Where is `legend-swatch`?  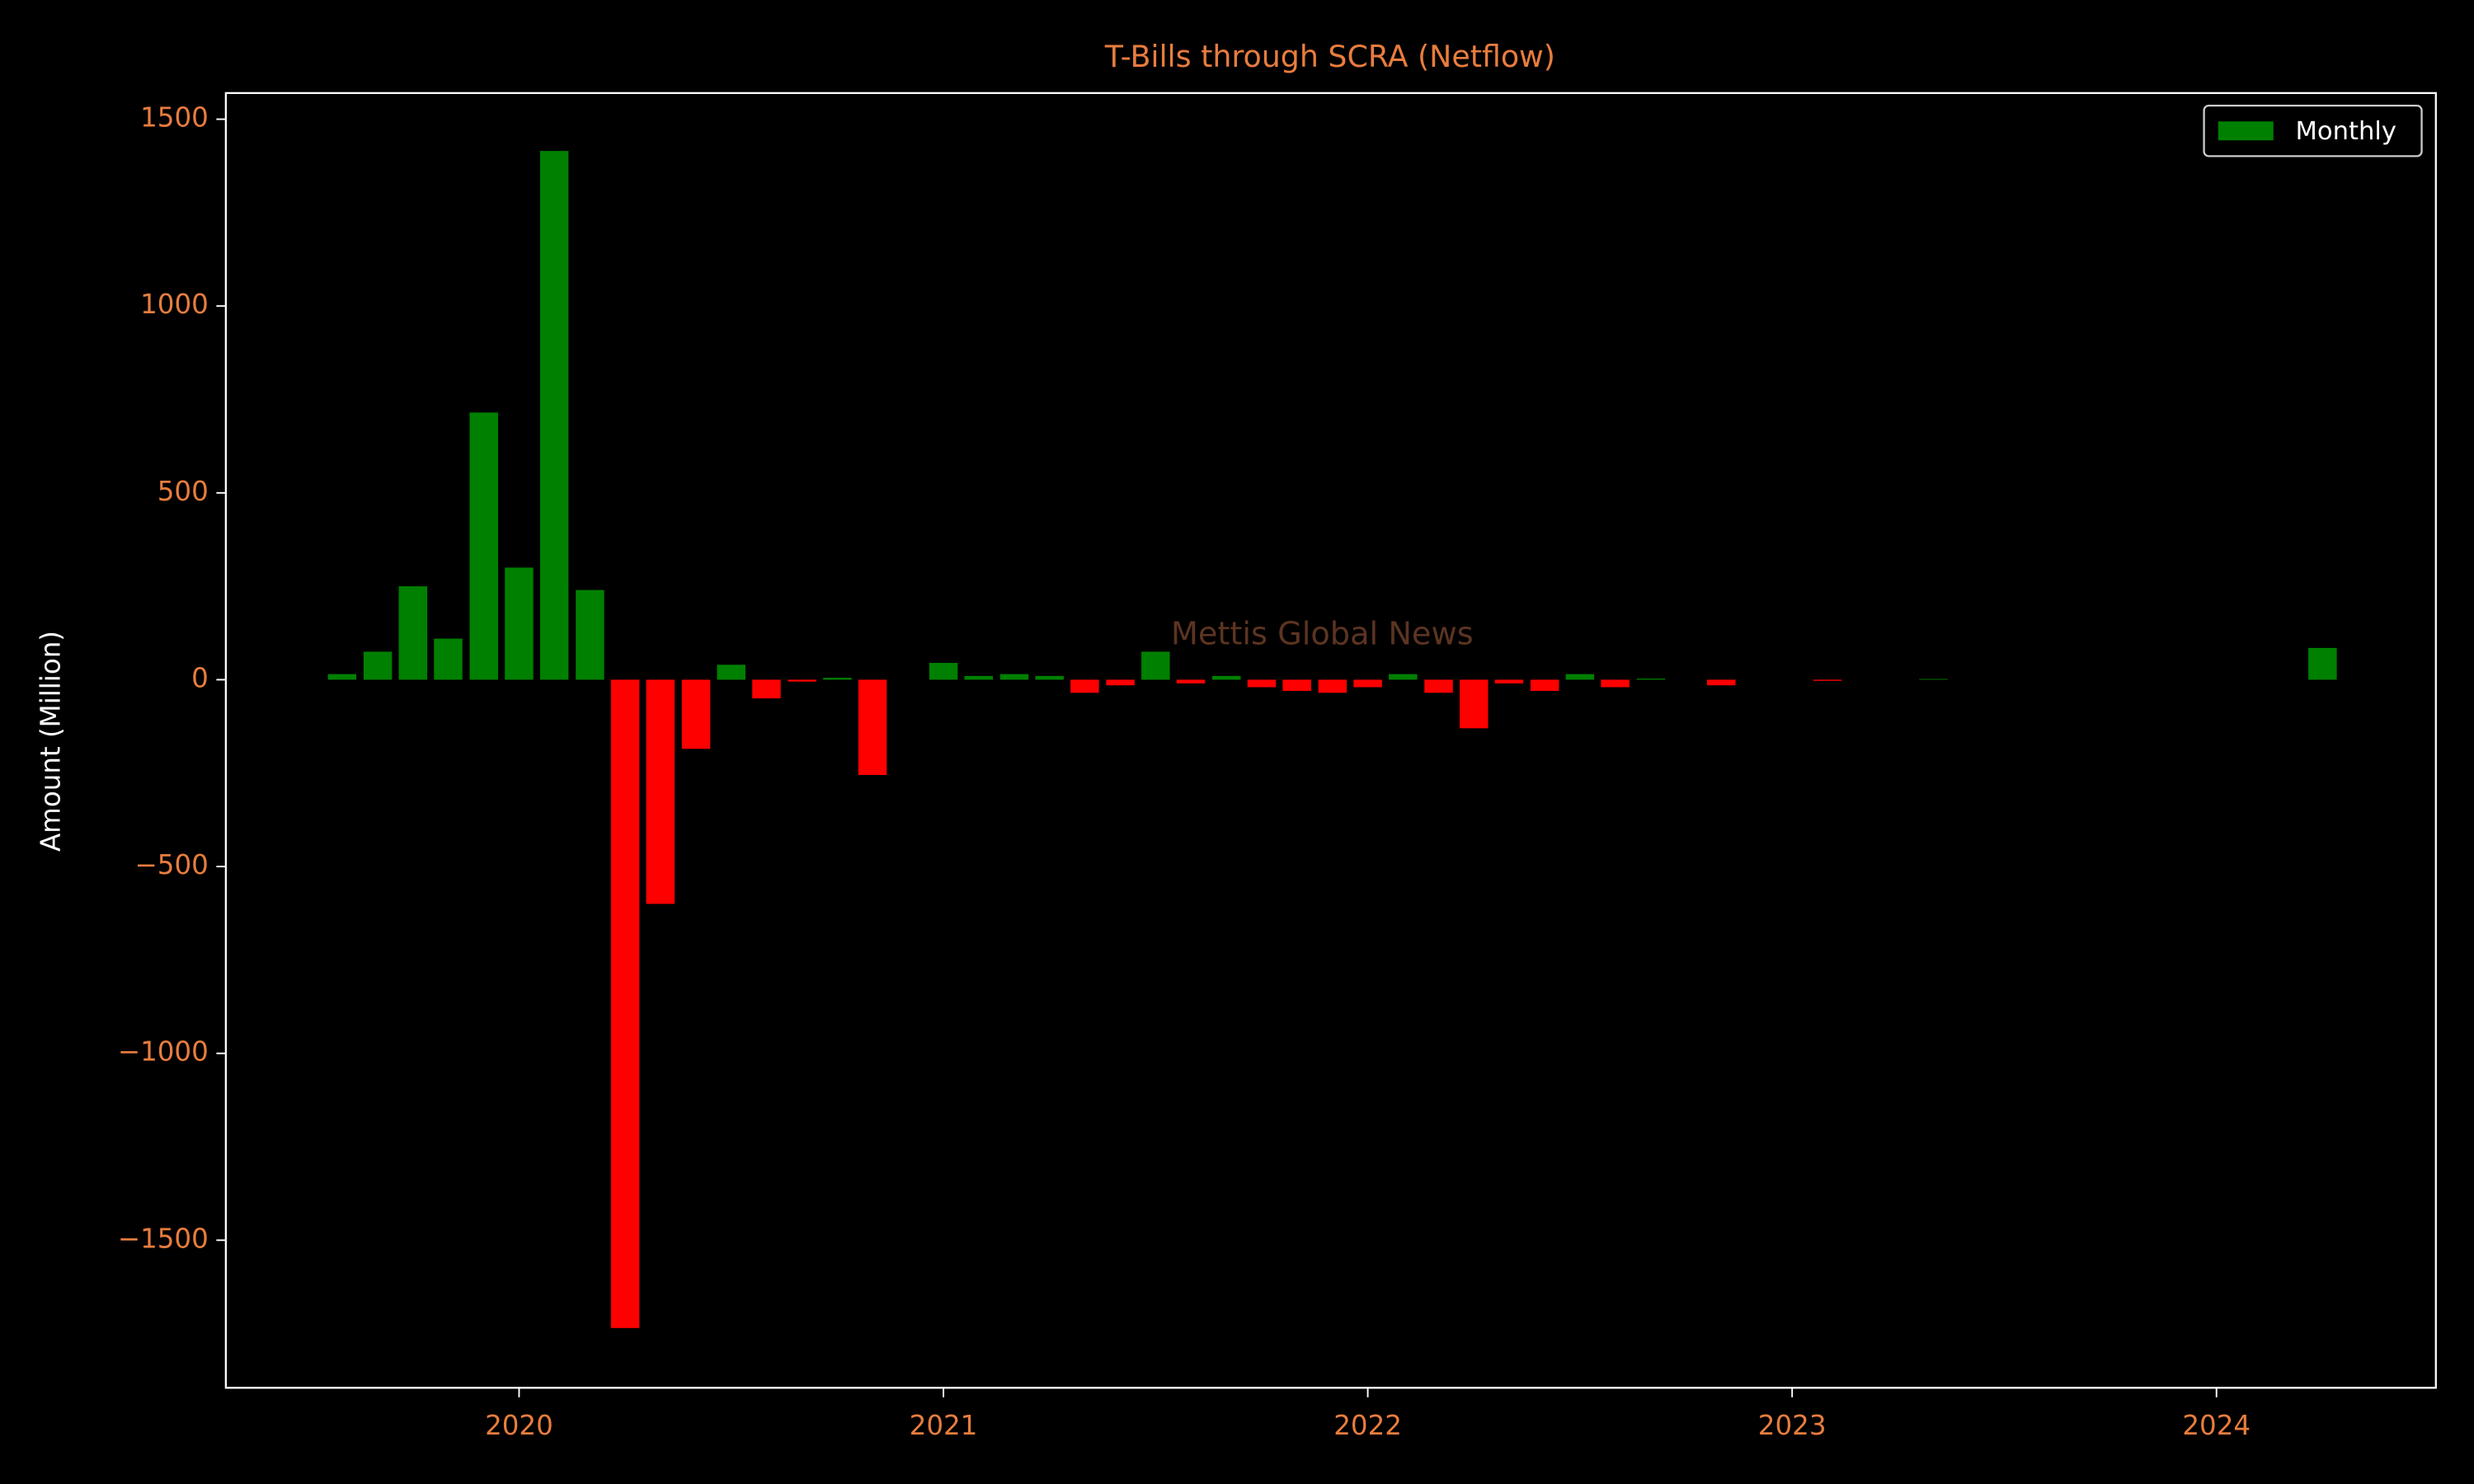
legend-swatch is located at coordinates (2246, 131).